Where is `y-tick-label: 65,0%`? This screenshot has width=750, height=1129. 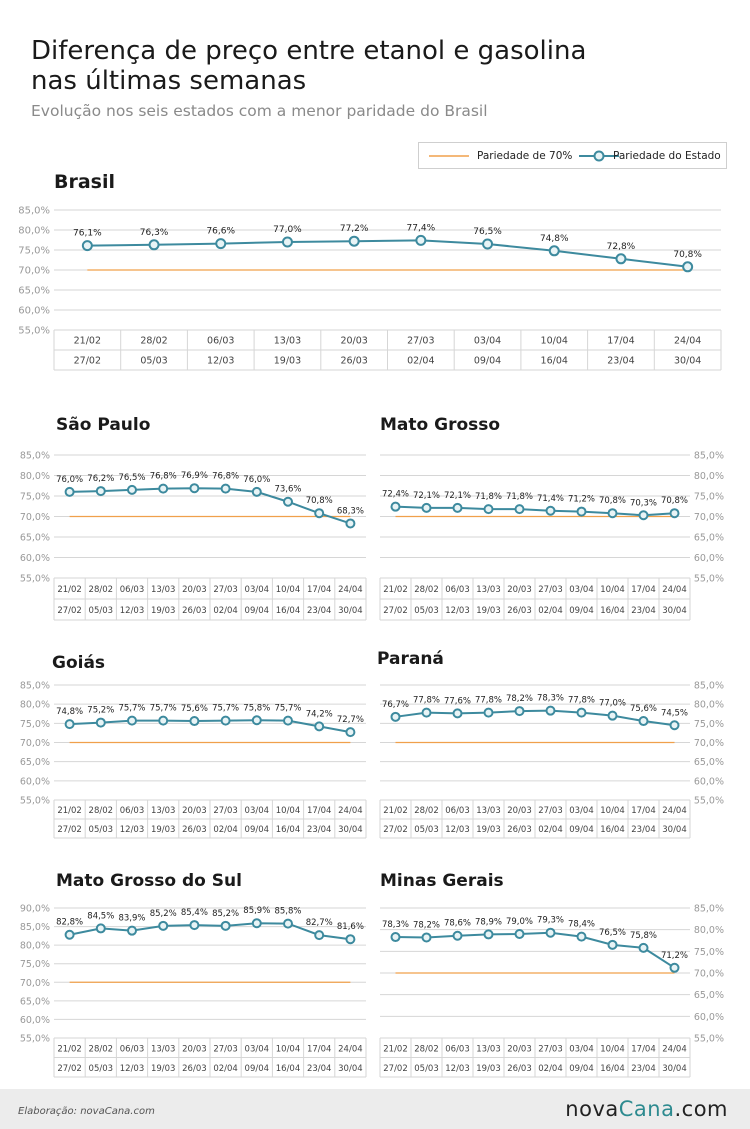 y-tick-label: 65,0% is located at coordinates (35, 1001).